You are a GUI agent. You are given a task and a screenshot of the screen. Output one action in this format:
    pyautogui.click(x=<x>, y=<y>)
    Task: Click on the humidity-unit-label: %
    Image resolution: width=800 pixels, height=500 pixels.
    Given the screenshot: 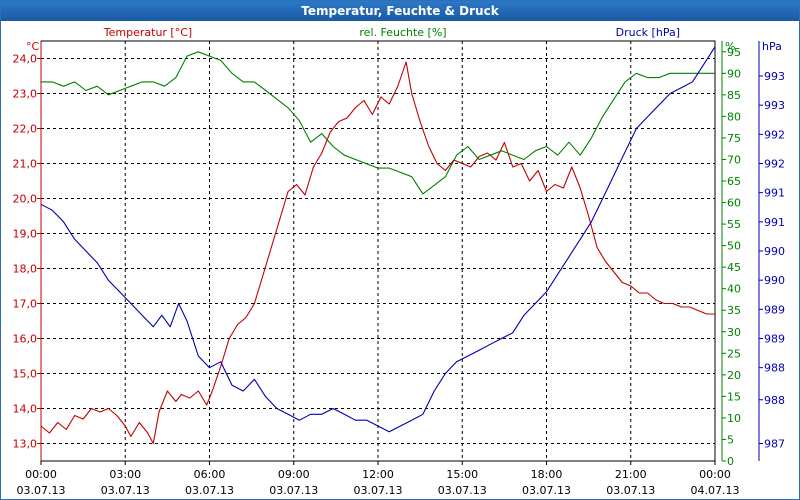 What is the action you would take?
    pyautogui.click(x=730, y=46)
    